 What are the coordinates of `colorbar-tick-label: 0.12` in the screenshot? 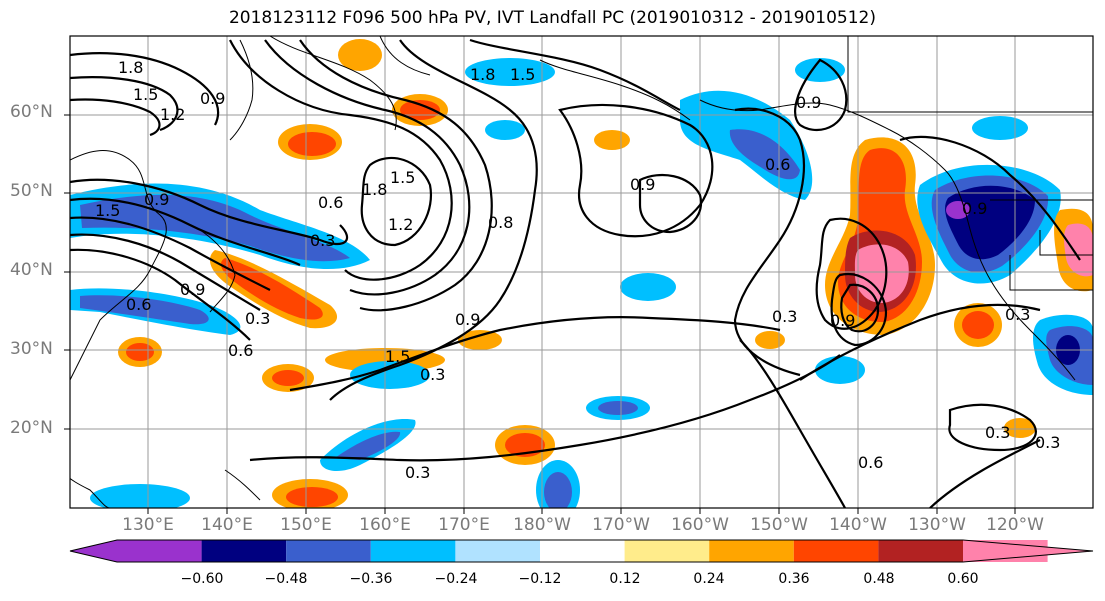 It's located at (625, 579).